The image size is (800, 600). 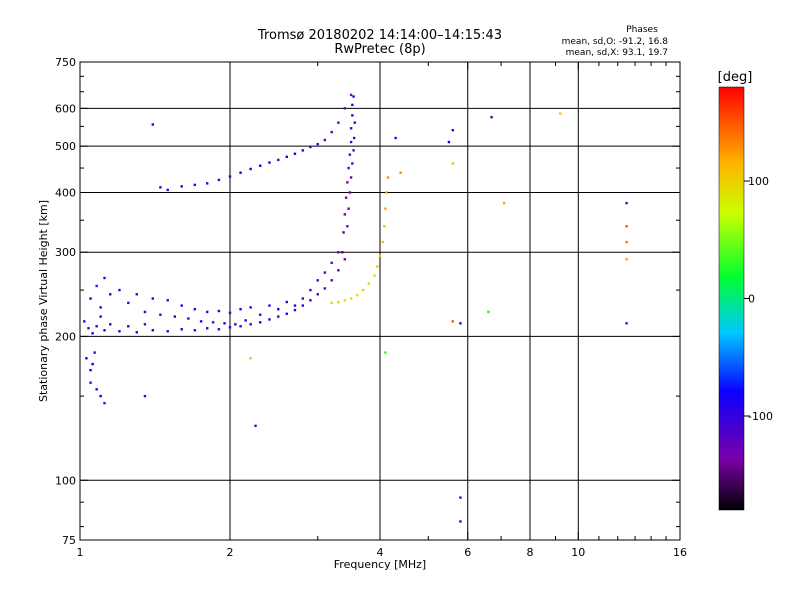 What do you see at coordinates (379, 49) in the screenshot?
I see `chart-subtitle: RwPretec (8p)` at bounding box center [379, 49].